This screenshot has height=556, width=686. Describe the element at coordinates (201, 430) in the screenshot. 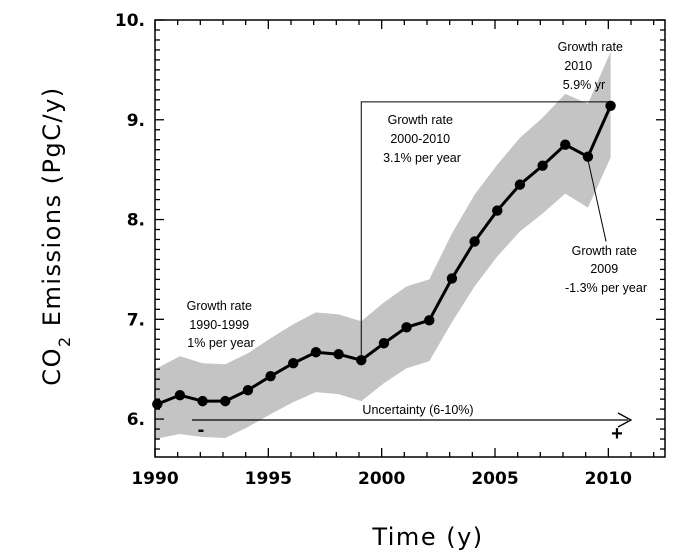

I see `uncertainty-minus-sign: -` at that location.